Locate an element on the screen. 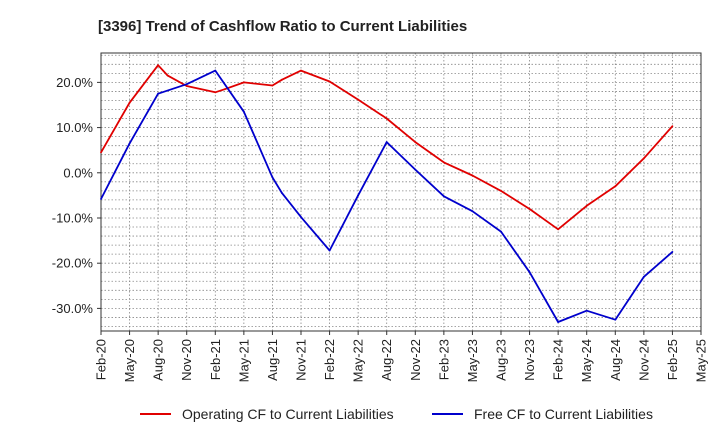 This screenshot has width=720, height=440. y-tick-label: -10.0% is located at coordinates (73, 217).